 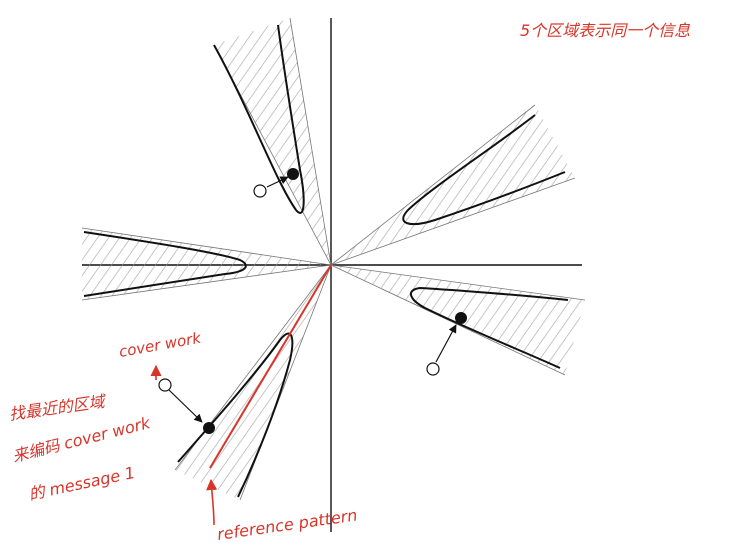 I want to click on annotation-cover-work: cover work, so click(x=161, y=345).